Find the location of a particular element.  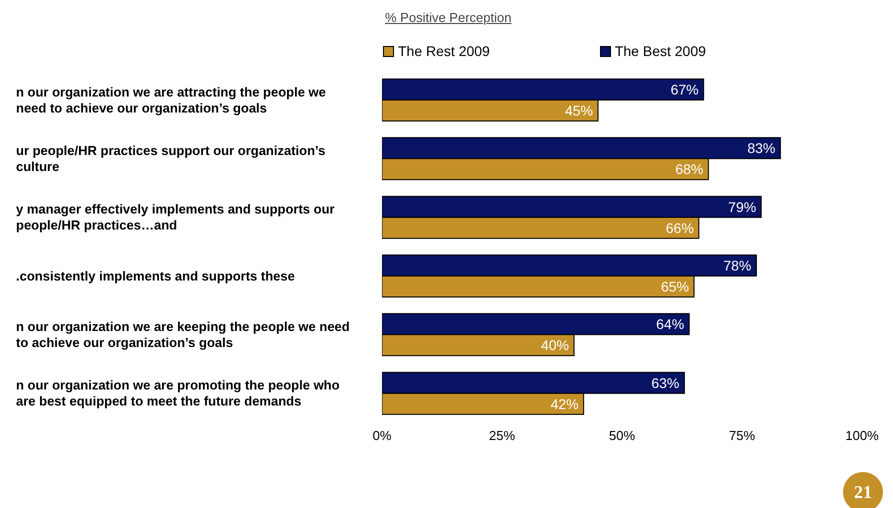

y-tick-label: ur people/HR practices support our organization’s culture is located at coordinates (171, 158).